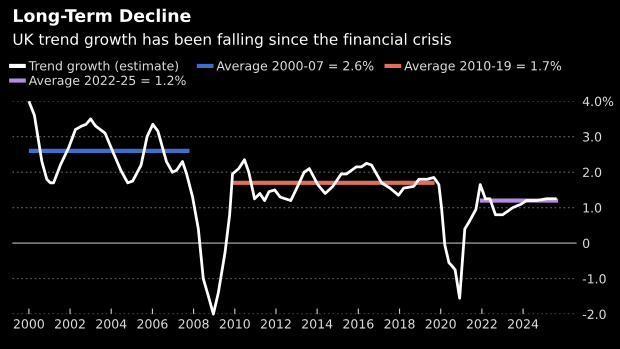 This screenshot has width=620, height=349. Describe the element at coordinates (29, 324) in the screenshot. I see `x-tick-label: 2000` at that location.